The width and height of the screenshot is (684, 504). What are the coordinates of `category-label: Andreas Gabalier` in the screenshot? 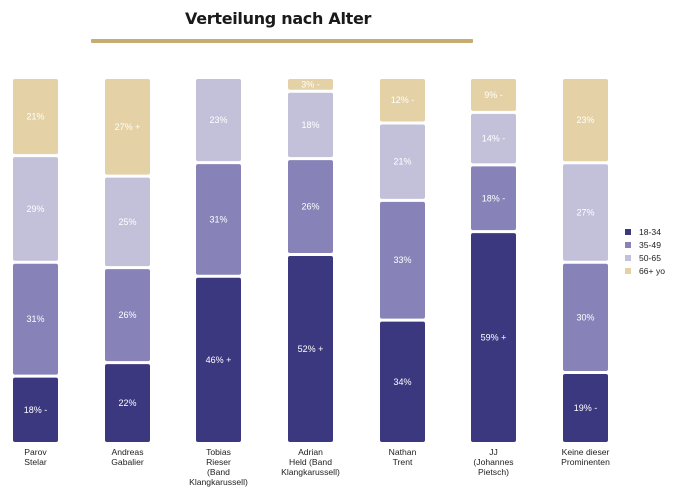 It's located at (127, 457).